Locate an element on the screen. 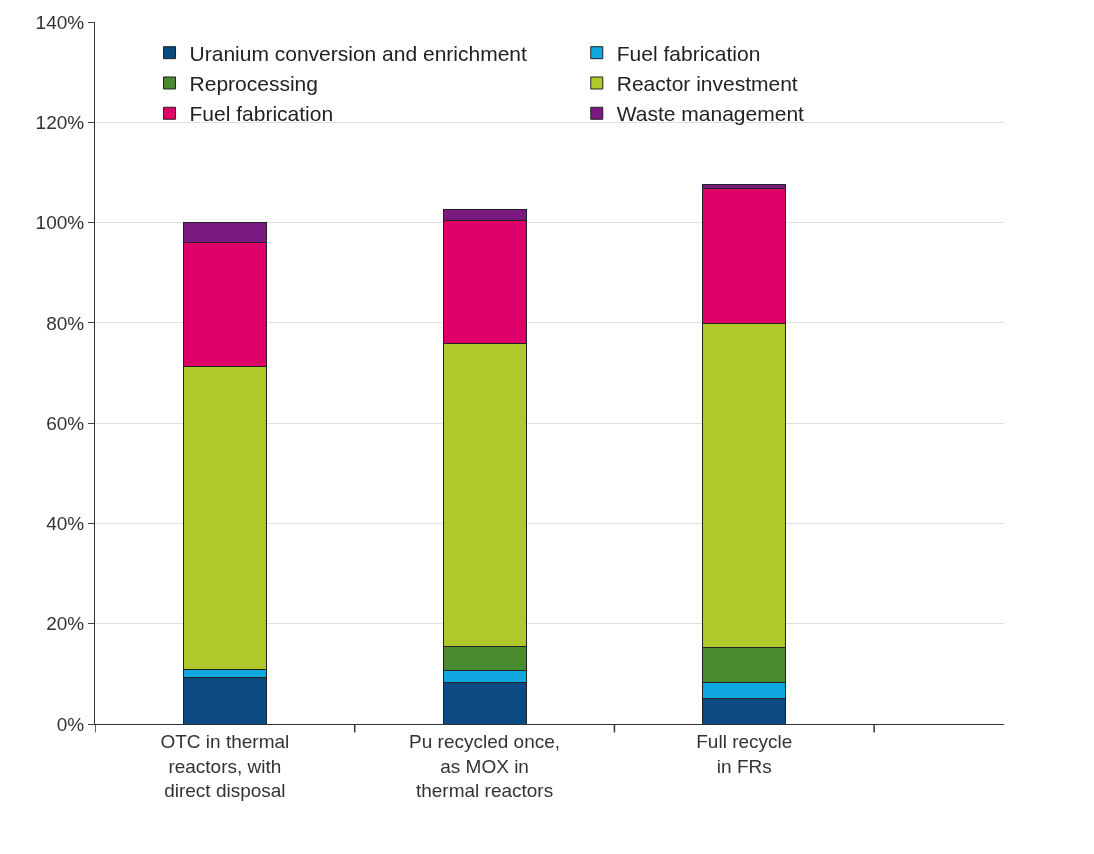 Image resolution: width=1094 pixels, height=854 pixels. y-tick-label: 40% is located at coordinates (65, 524).